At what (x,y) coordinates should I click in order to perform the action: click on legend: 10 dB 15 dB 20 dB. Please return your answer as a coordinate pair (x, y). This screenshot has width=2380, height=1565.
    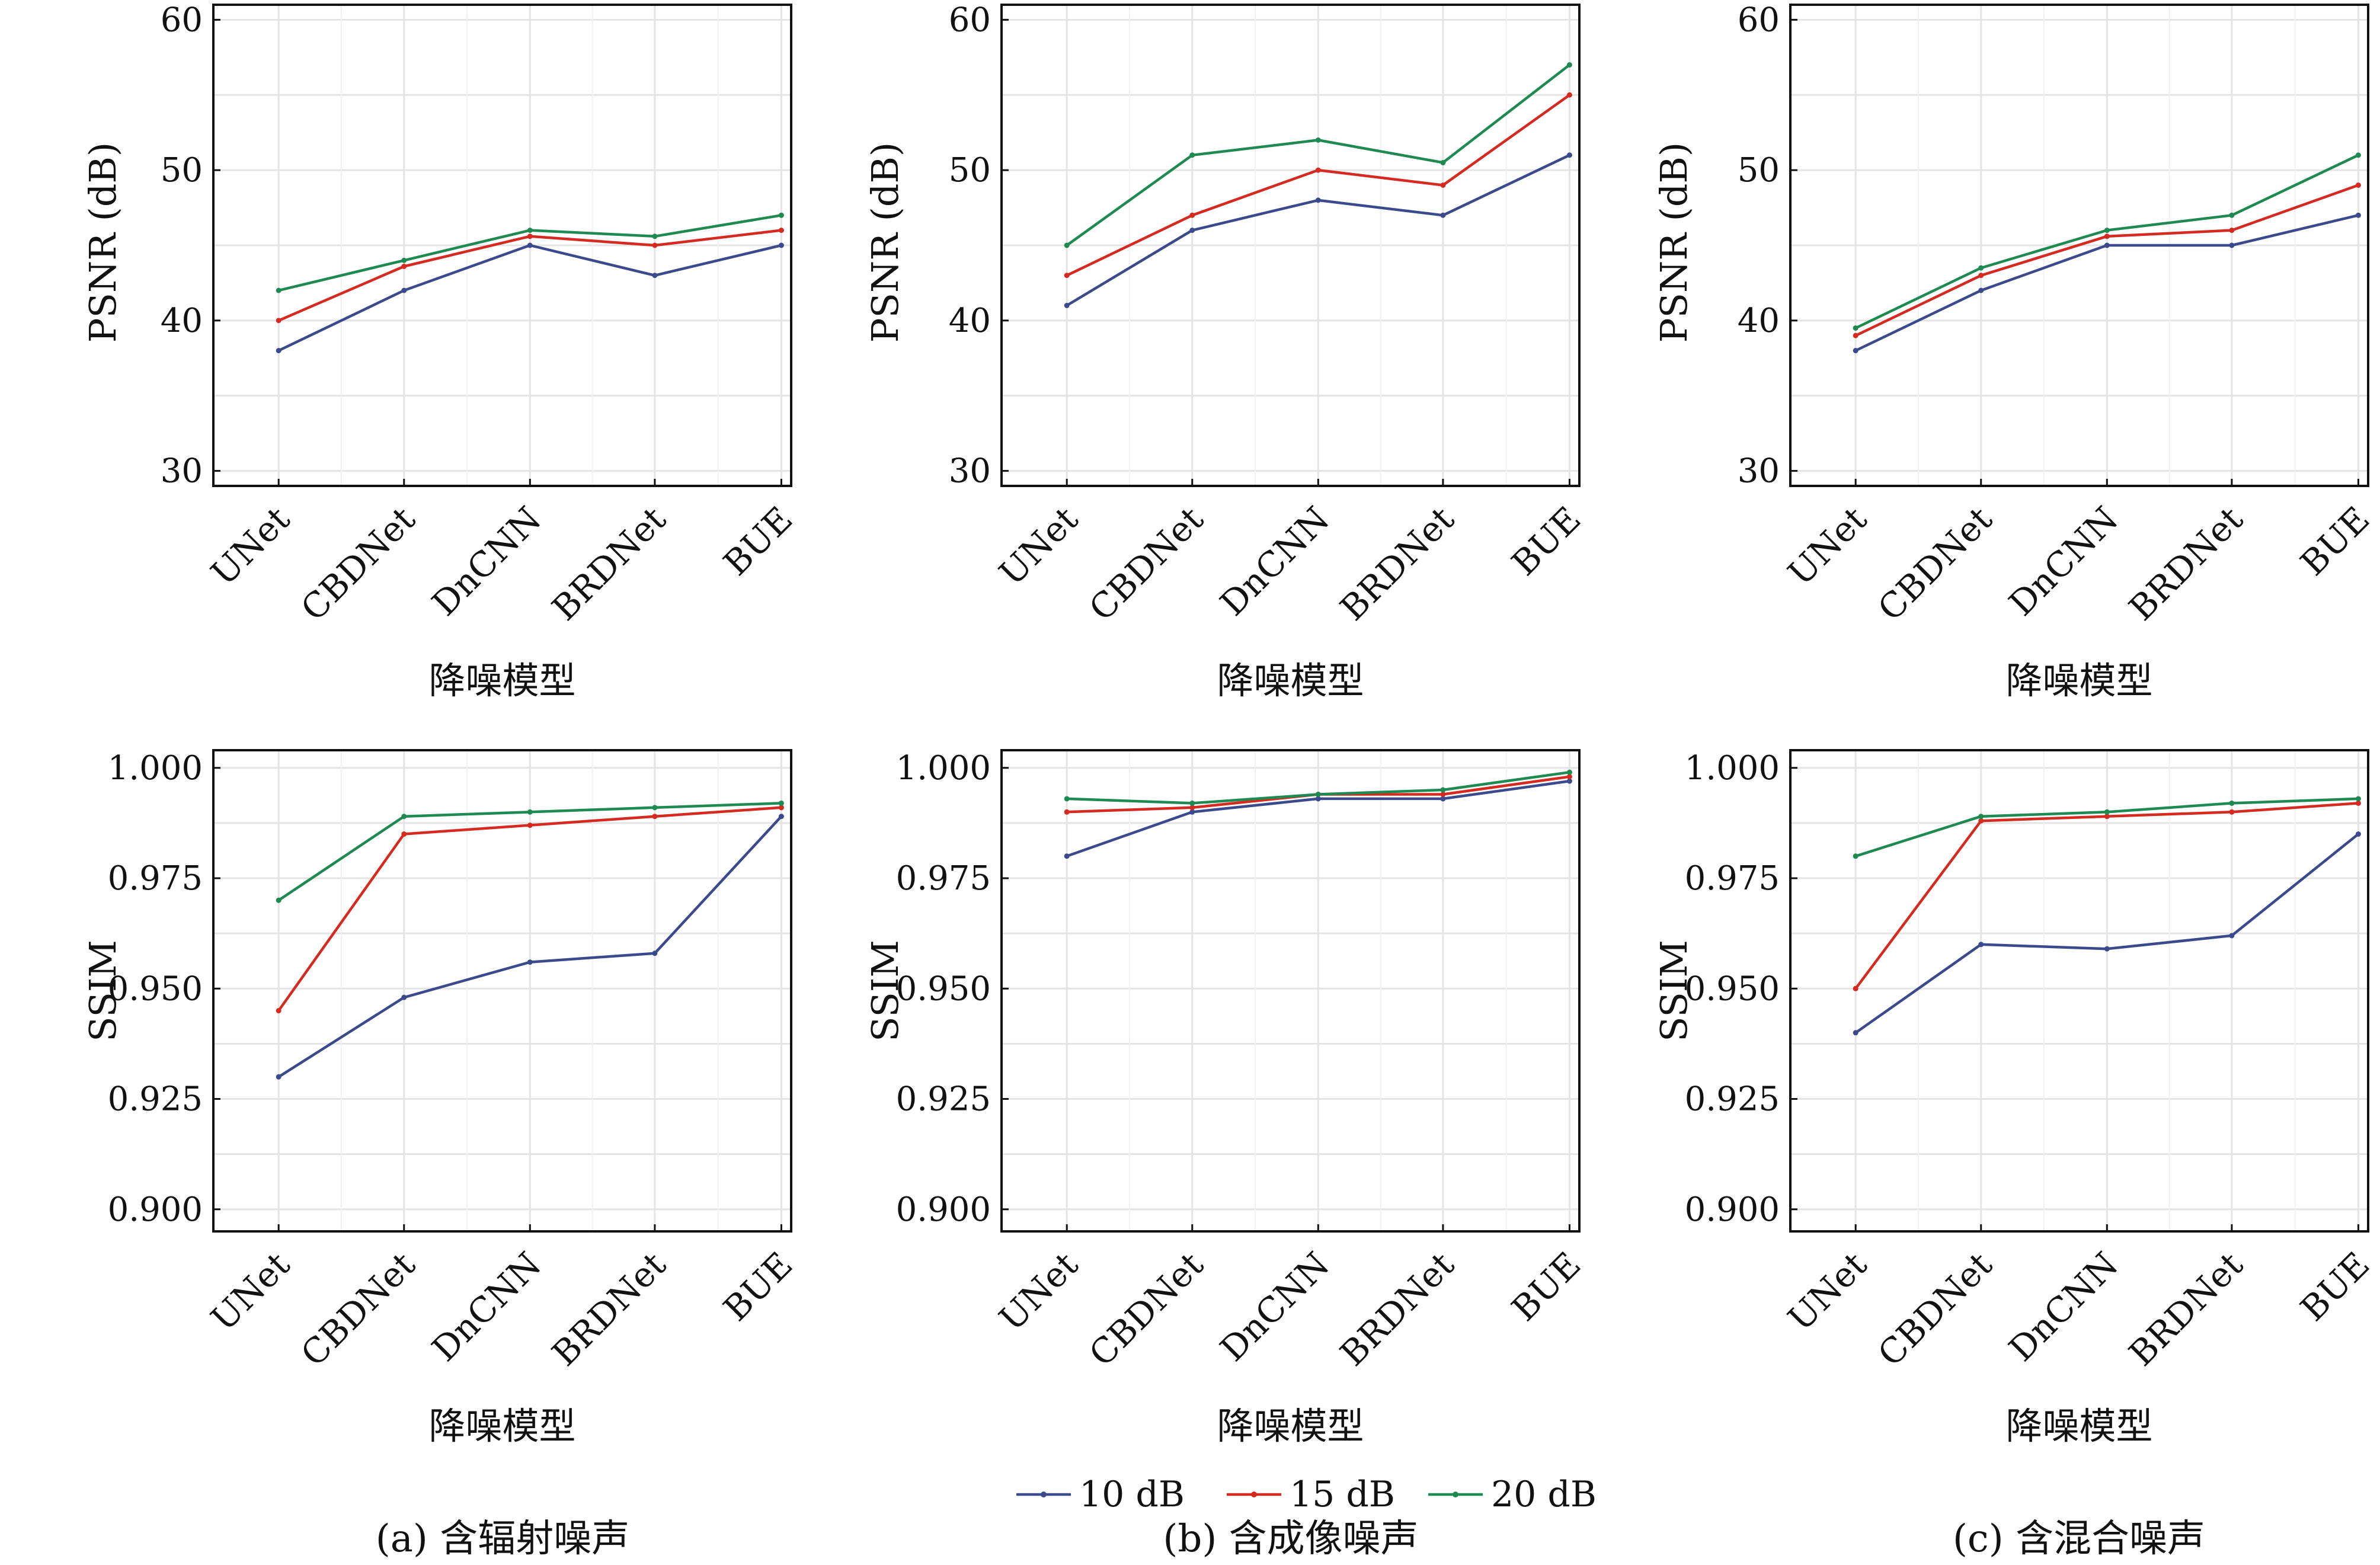
    Looking at the image, I should click on (1306, 1495).